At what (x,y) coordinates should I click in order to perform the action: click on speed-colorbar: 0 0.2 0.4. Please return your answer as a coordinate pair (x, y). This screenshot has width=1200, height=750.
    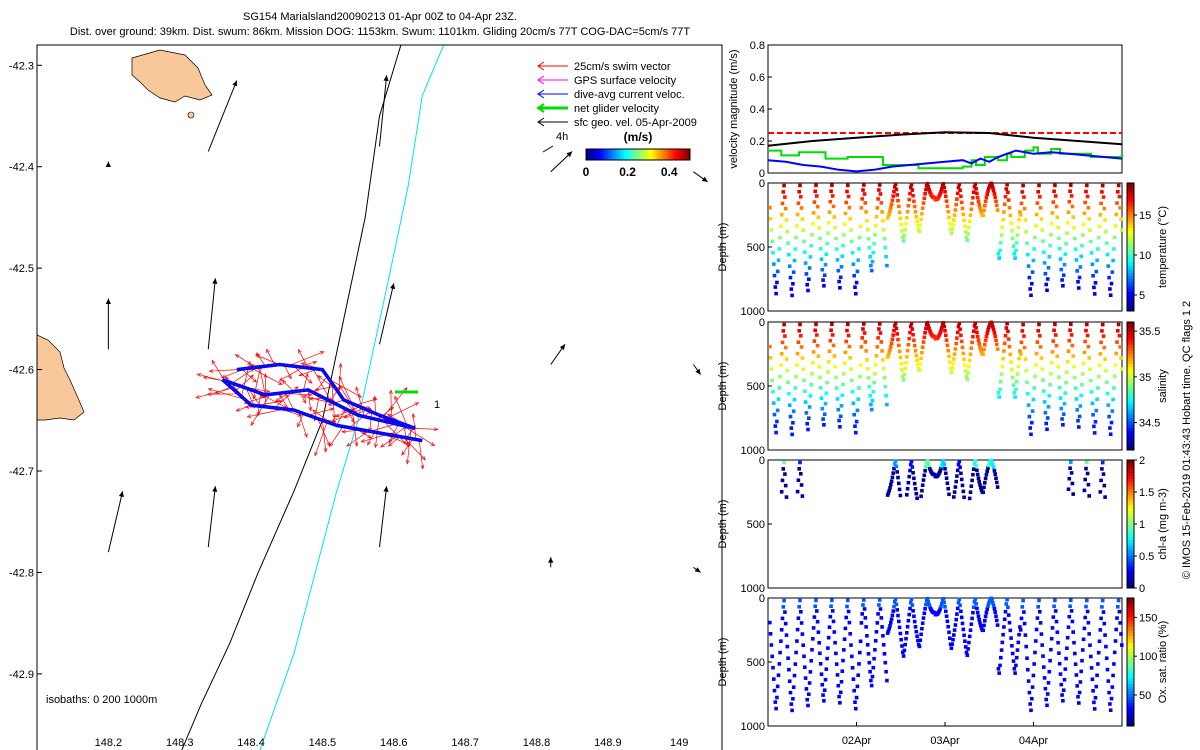
    Looking at the image, I should click on (637, 163).